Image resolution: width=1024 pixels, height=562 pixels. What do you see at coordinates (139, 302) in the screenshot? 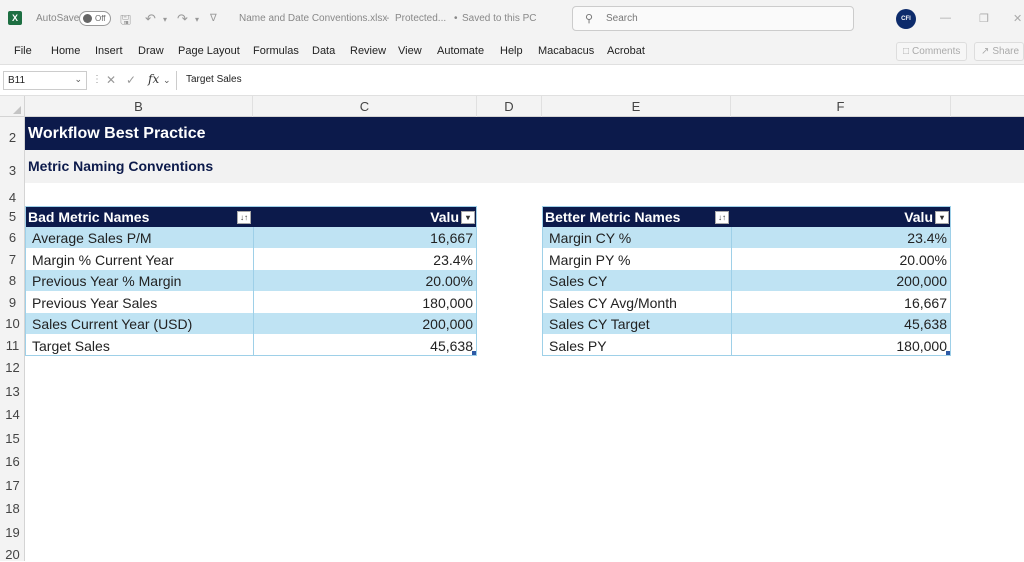
I see `bad-row-name: Previous Year Sales` at bounding box center [139, 302].